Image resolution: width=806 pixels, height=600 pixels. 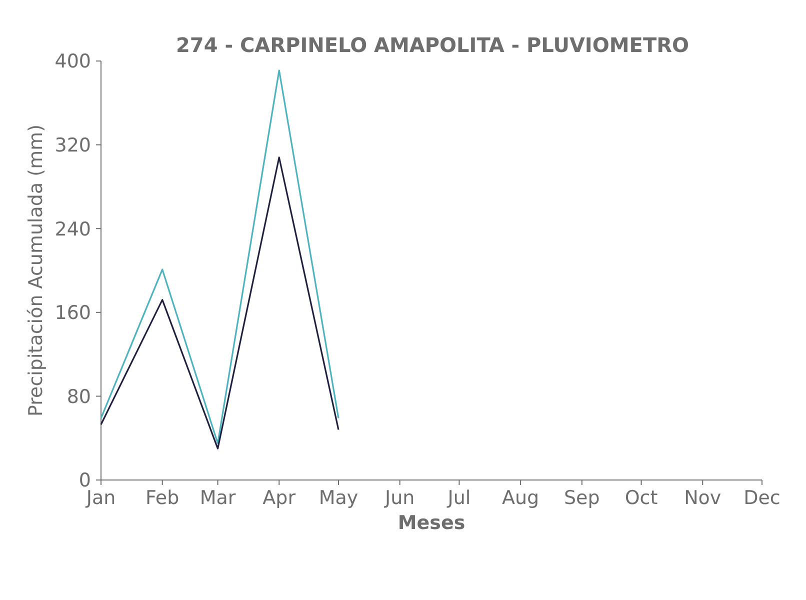 What do you see at coordinates (72, 61) in the screenshot?
I see `y-tick-label: 400` at bounding box center [72, 61].